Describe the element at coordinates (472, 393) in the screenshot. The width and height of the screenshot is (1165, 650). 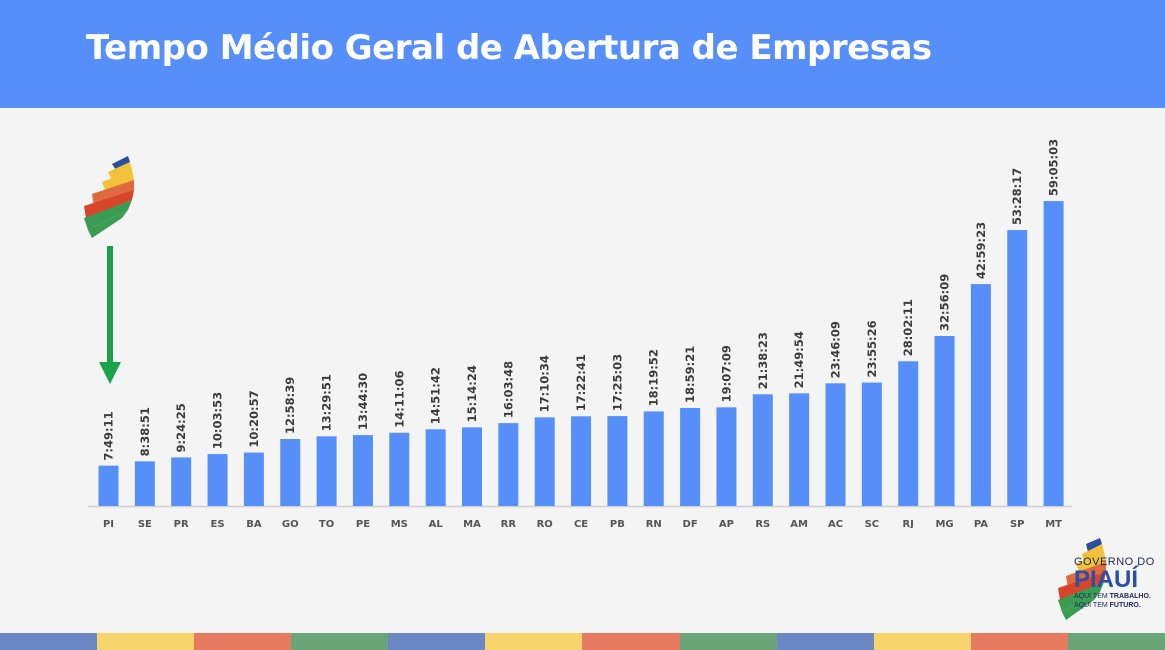
I see `bar-value-label: 15:14:24` at that location.